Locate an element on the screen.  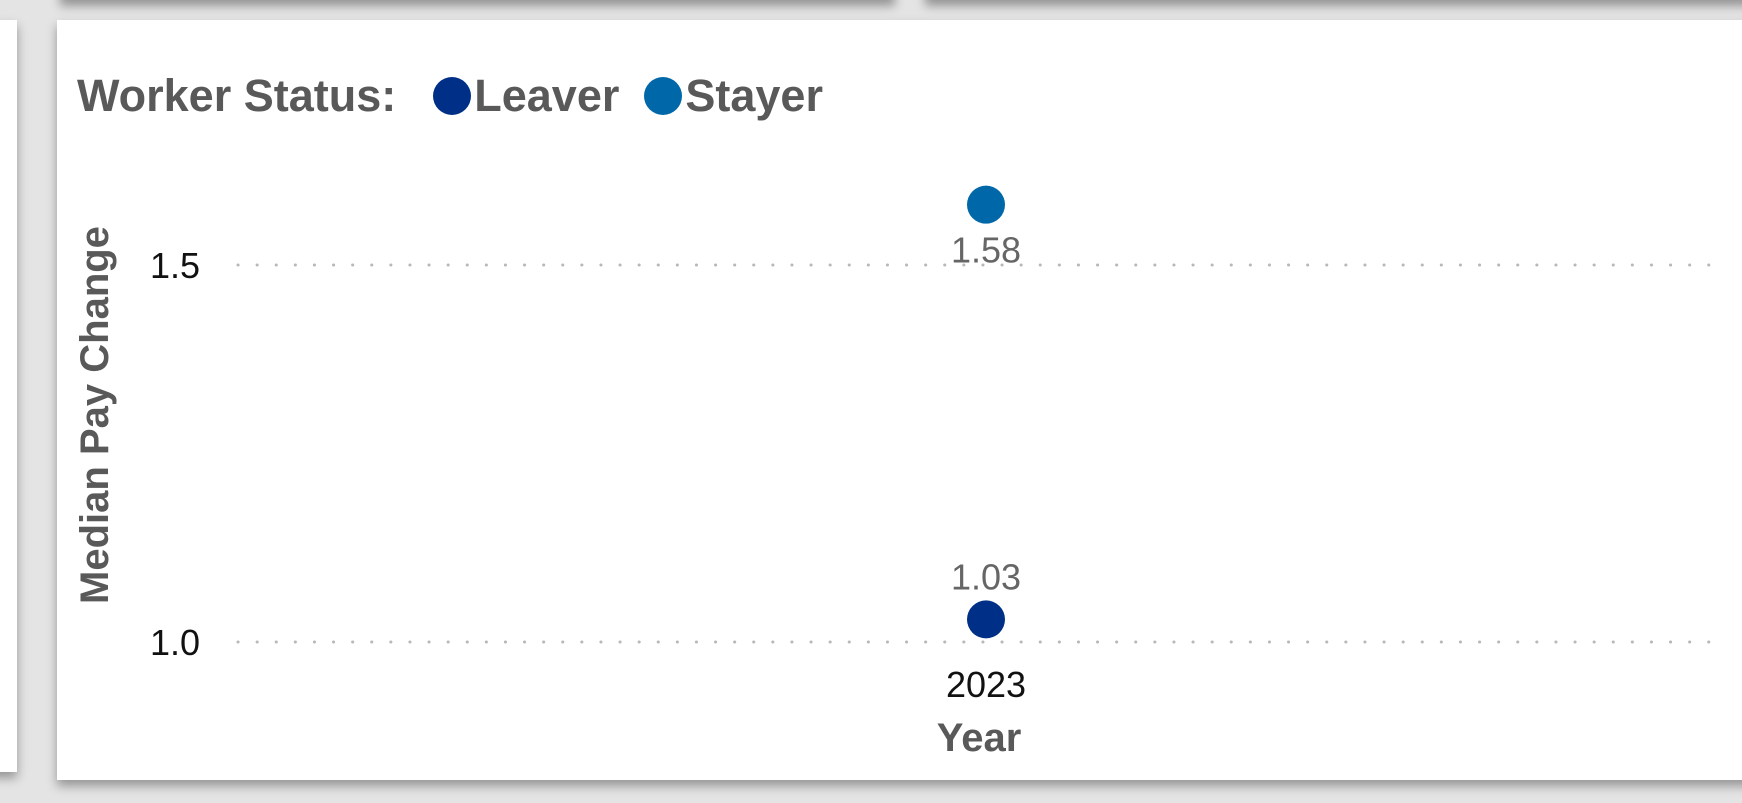
legend-item-stayer: Stayer is located at coordinates (733, 96).